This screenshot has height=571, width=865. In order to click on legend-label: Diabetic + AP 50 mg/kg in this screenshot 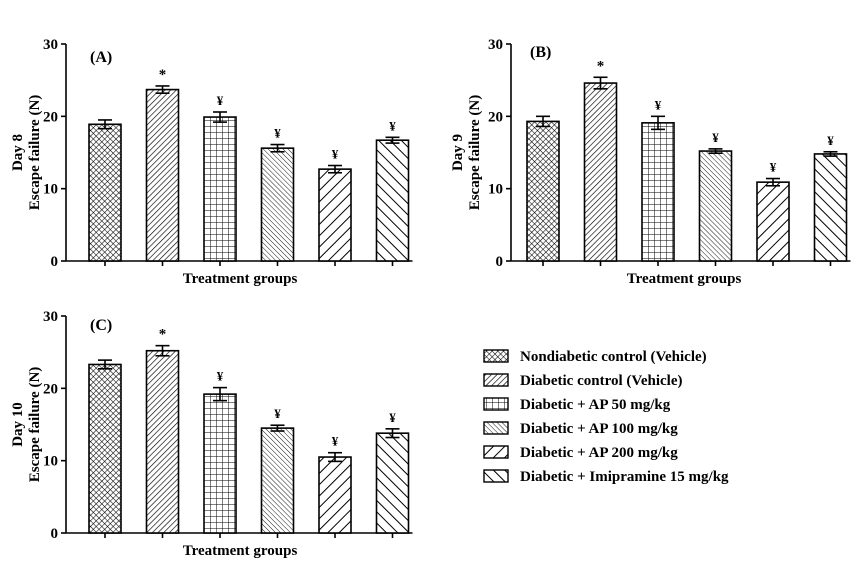, I will do `click(595, 405)`.